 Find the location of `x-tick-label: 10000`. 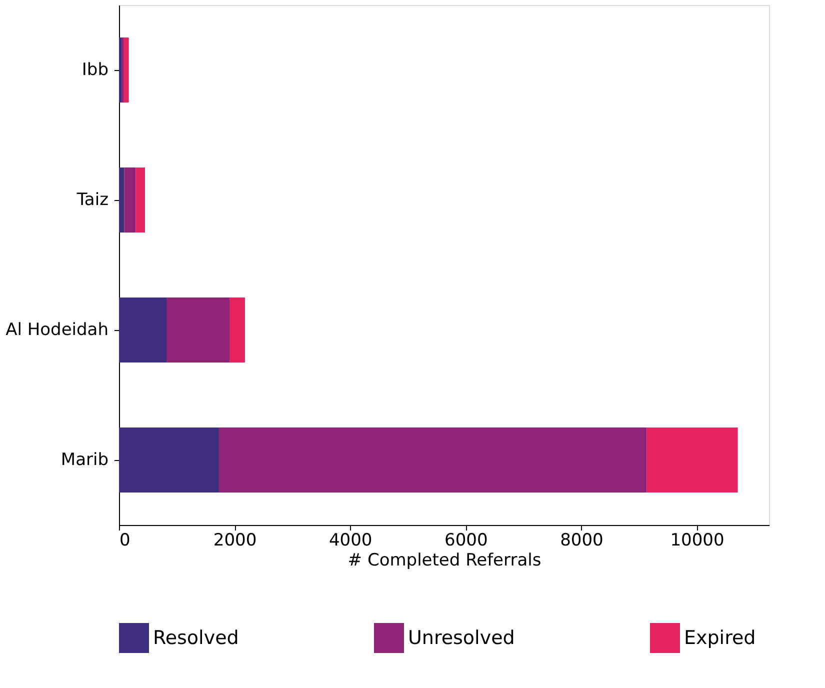

x-tick-label: 10000 is located at coordinates (697, 540).